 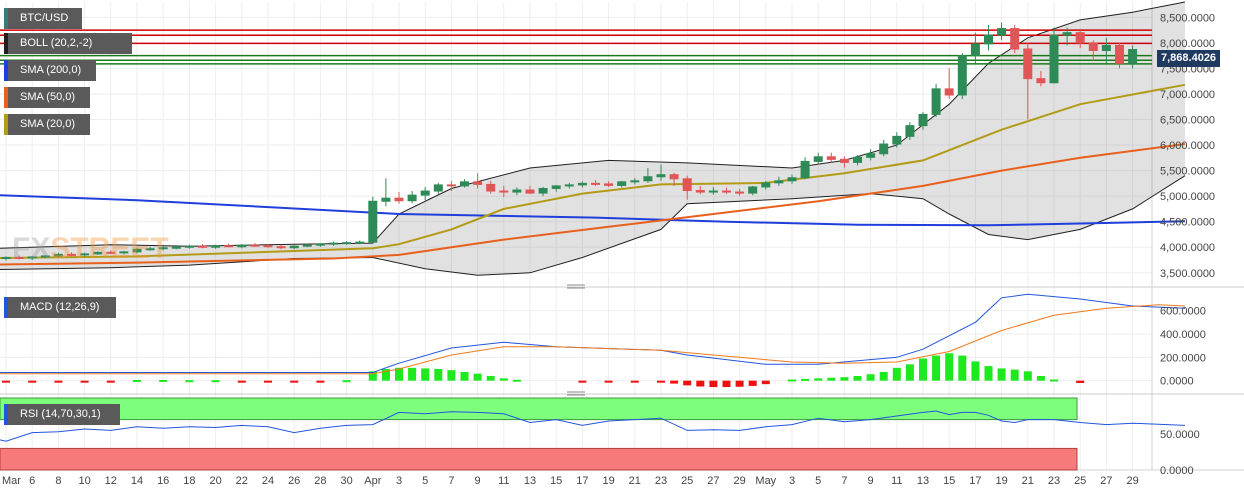 I want to click on date-tick-label: 23, so click(x=661, y=481).